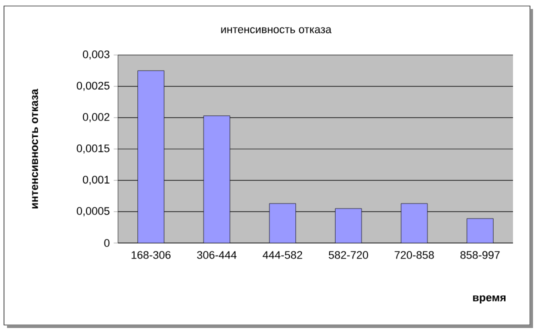  Describe the element at coordinates (489, 299) in the screenshot. I see `x-axis-title: время` at that location.